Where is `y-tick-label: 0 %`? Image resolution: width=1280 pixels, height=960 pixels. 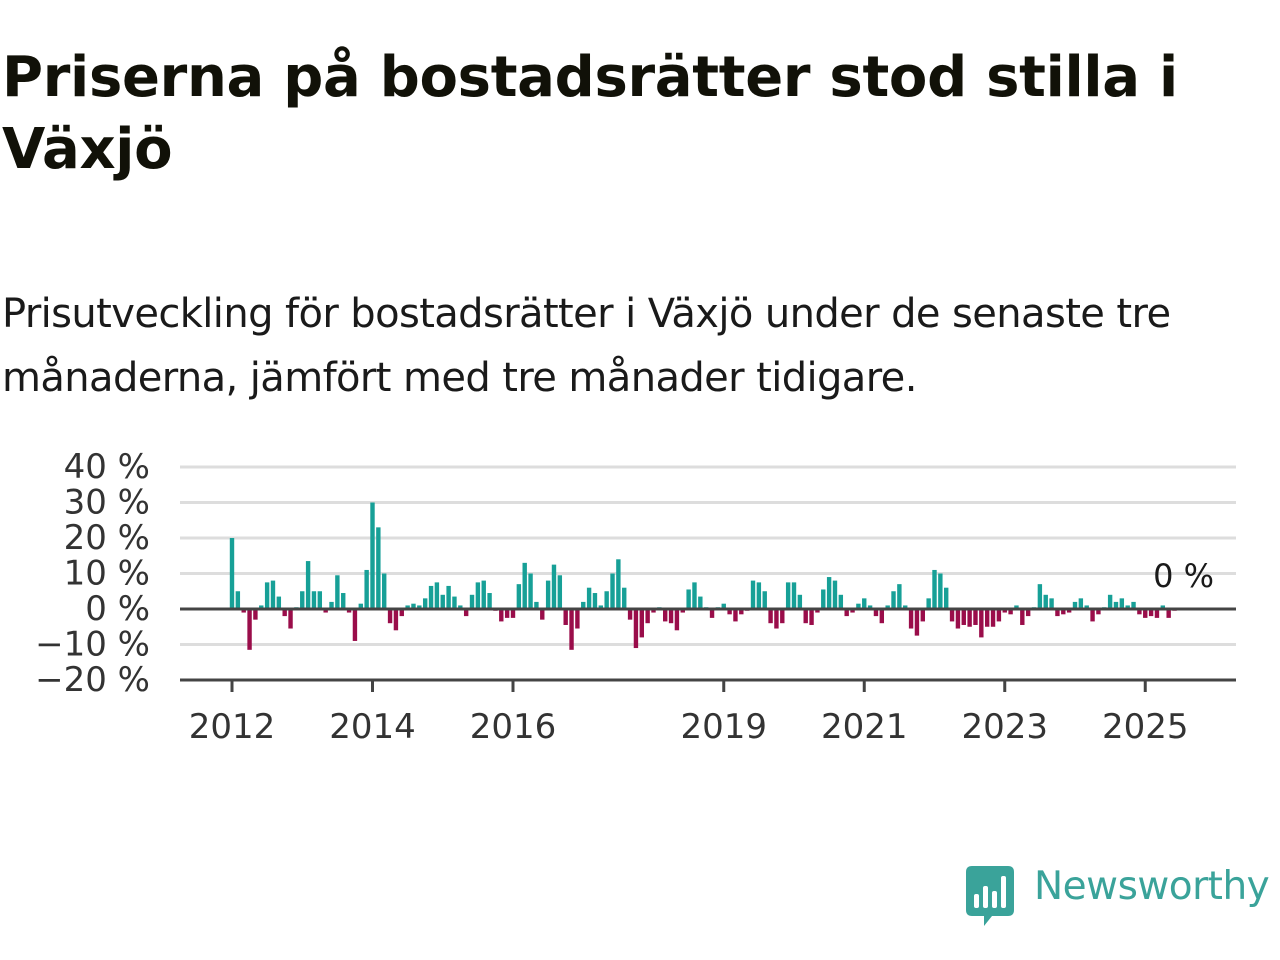
y-tick-label: 0 % is located at coordinates (117, 609).